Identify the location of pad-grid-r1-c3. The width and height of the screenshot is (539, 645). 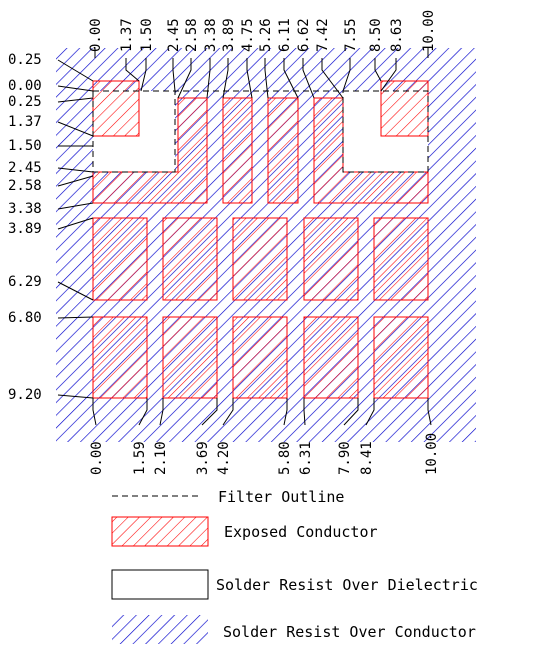
(260, 259).